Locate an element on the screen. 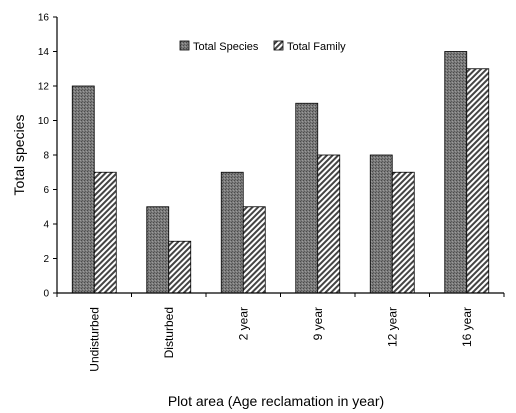 This screenshot has height=413, width=516. bar-total-family-12-year is located at coordinates (403, 232).